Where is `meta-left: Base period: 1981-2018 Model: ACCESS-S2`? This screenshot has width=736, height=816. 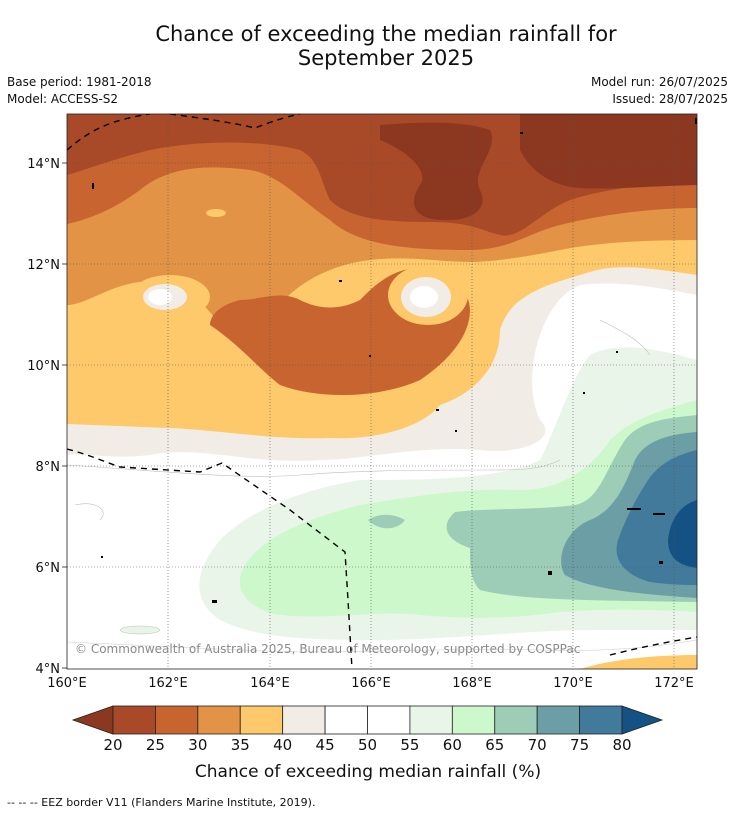 meta-left: Base period: 1981-2018 Model: ACCESS-S2 is located at coordinates (79, 91).